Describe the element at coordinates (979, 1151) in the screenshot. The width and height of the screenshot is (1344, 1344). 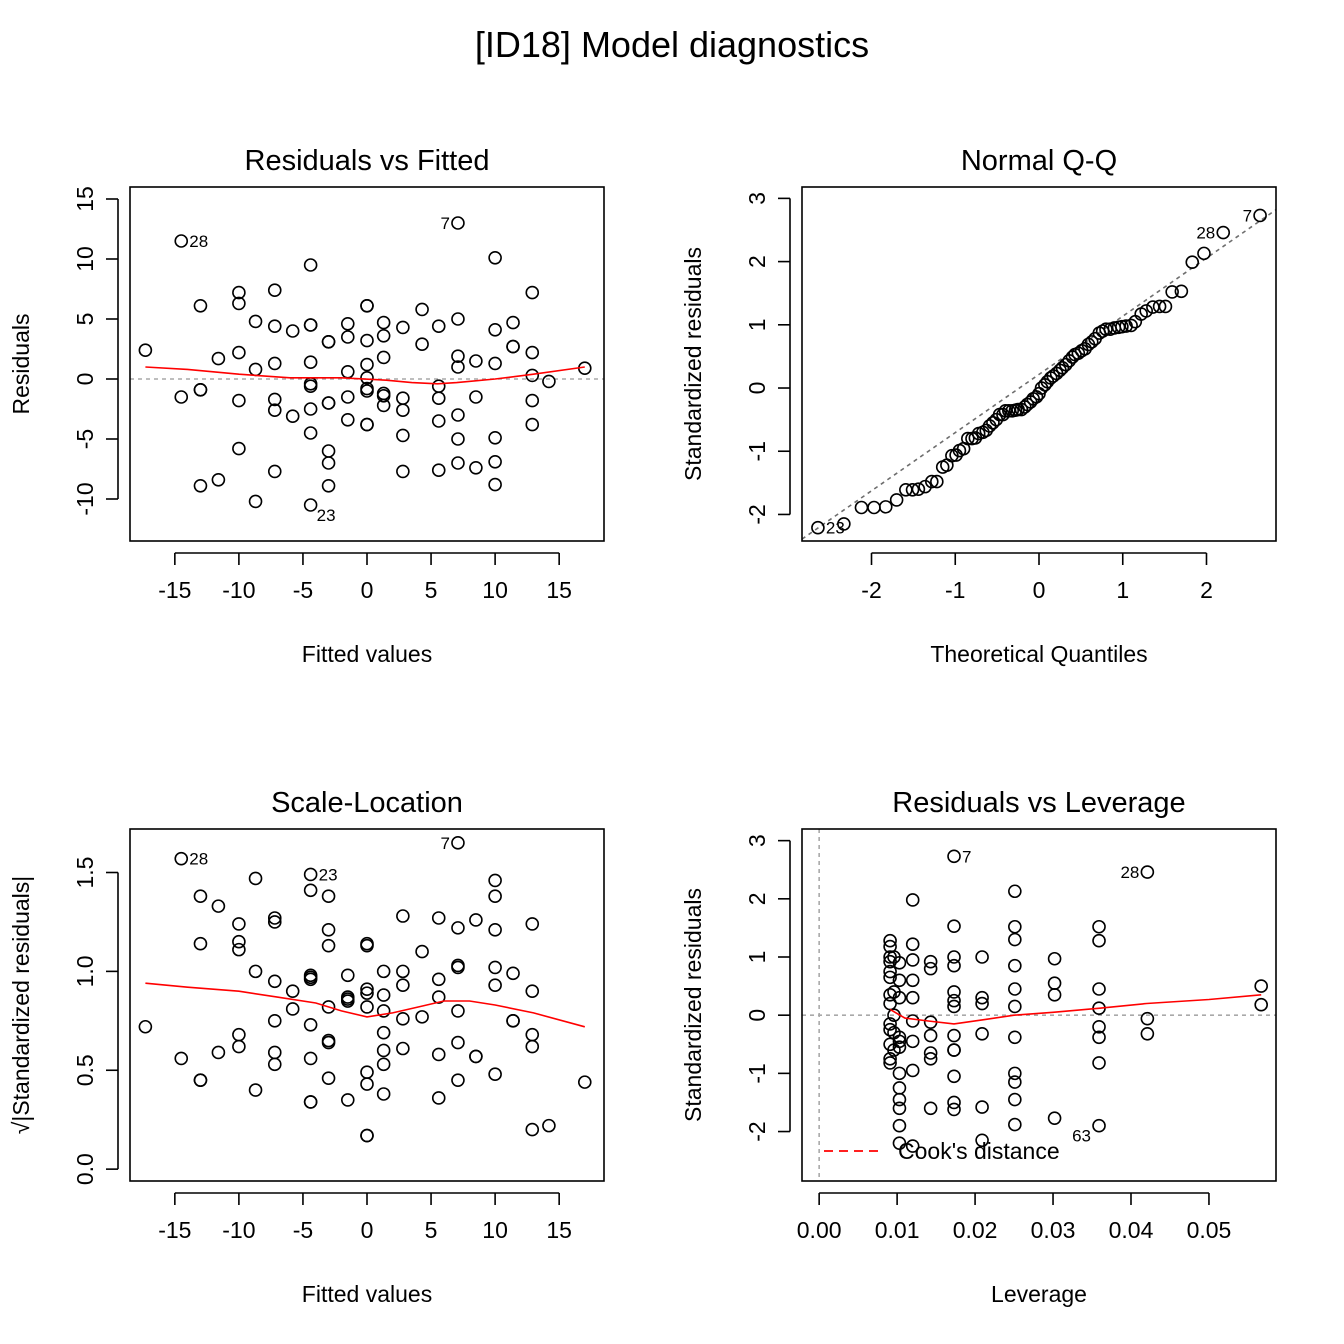
I see `cooks-distance-legend-label: Cook's distance` at that location.